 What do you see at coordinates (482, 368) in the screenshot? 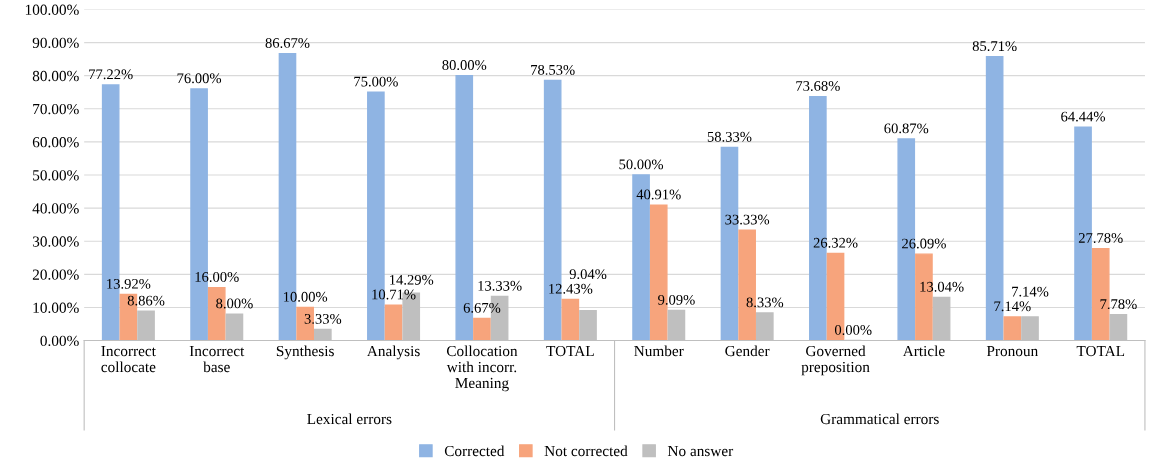
I see `x-tick-label: Collocation with incorr. Meaning` at bounding box center [482, 368].